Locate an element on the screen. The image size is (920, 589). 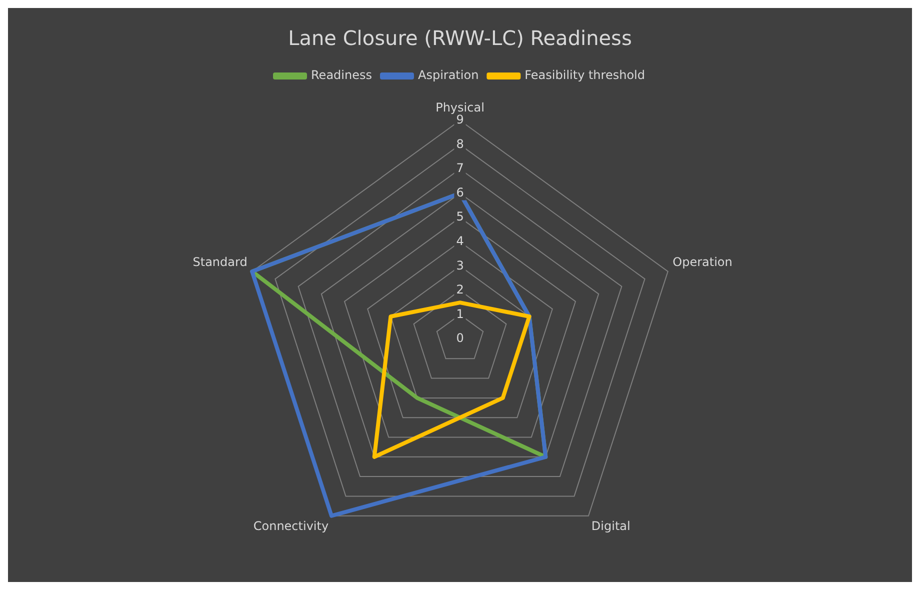
legend-label: Readiness is located at coordinates (341, 75).